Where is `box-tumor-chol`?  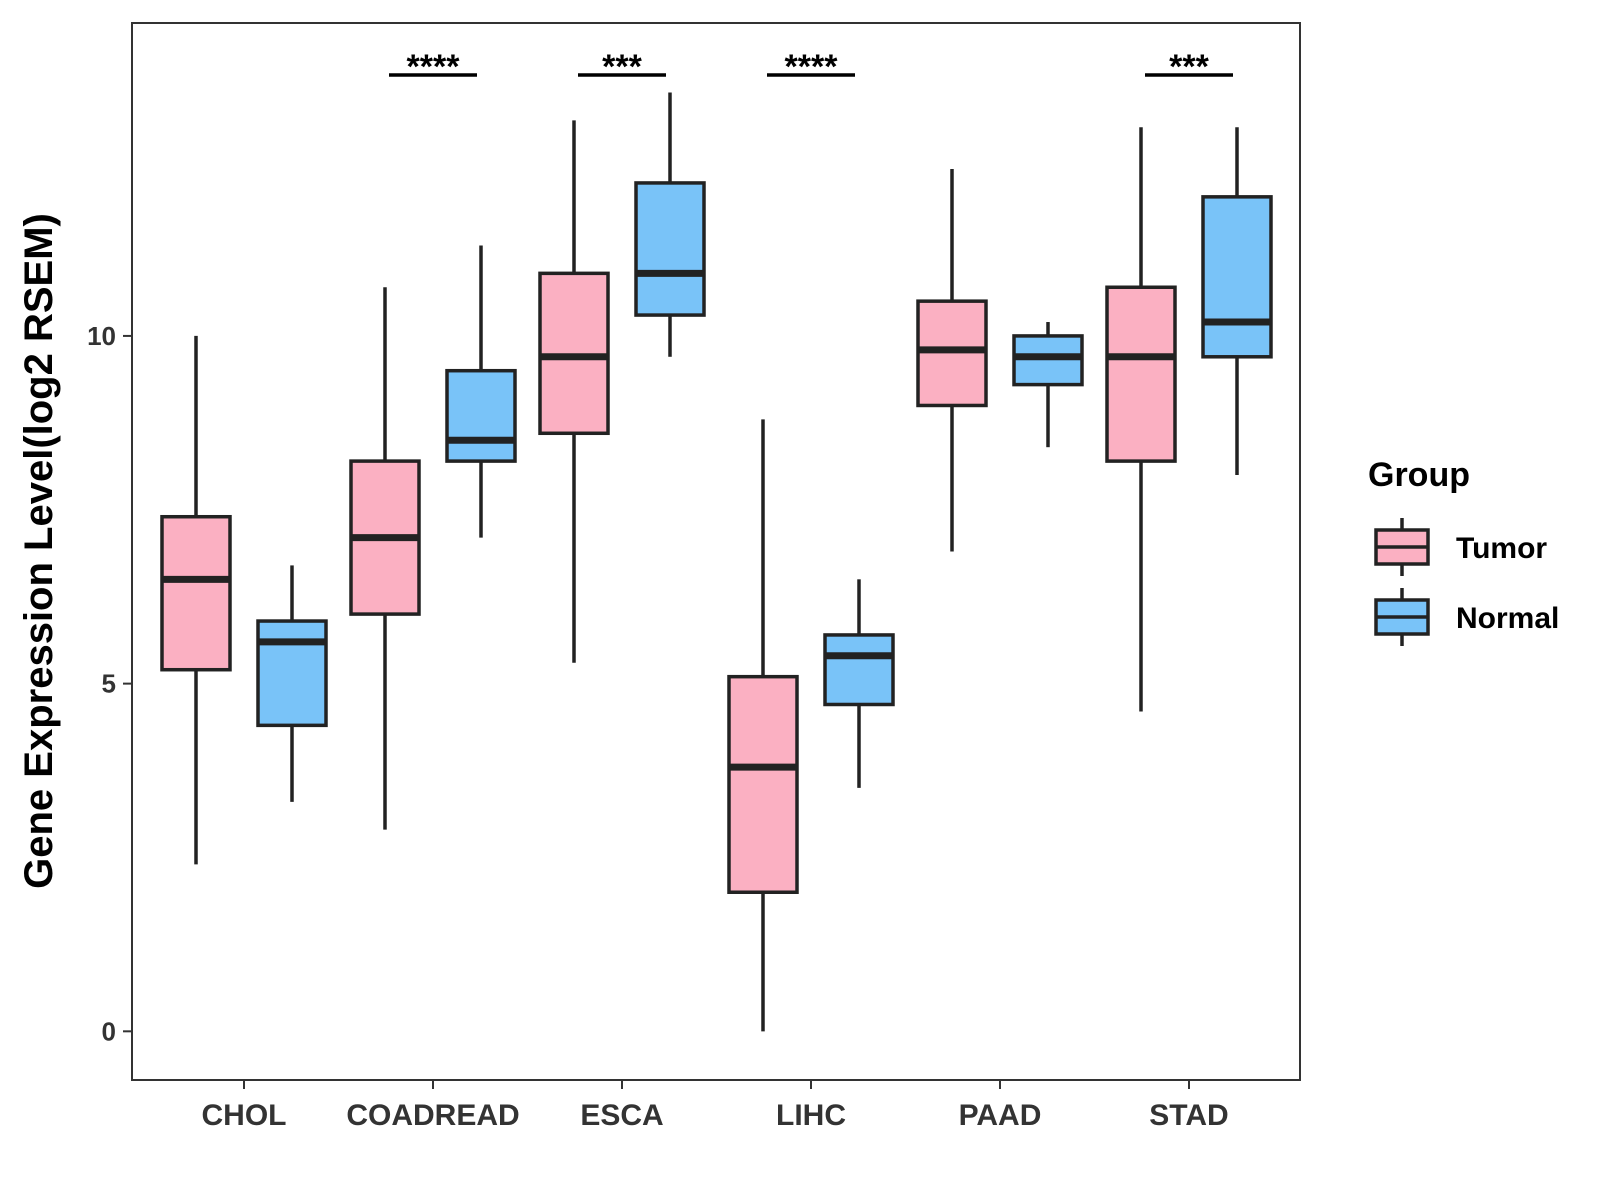
box-tumor-chol is located at coordinates (196, 600).